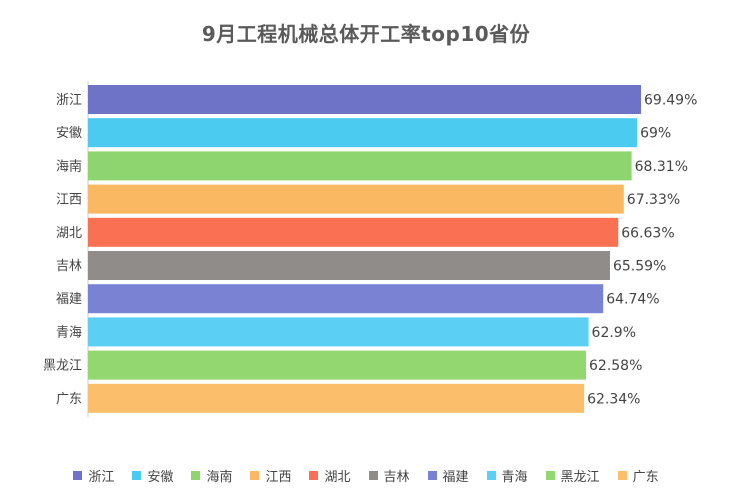 The image size is (732, 500). What do you see at coordinates (101, 477) in the screenshot?
I see `legend-label-0: 浙江` at bounding box center [101, 477].